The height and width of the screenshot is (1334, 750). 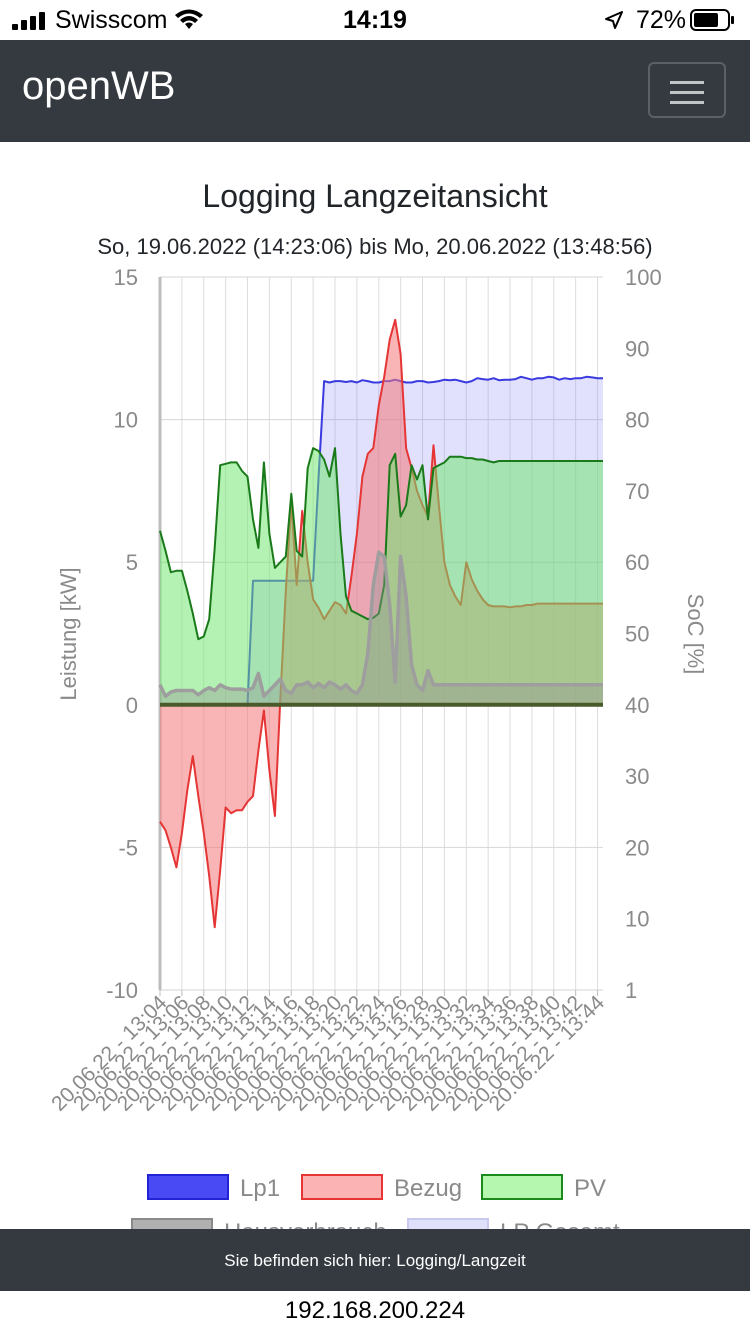 What do you see at coordinates (687, 82) in the screenshot?
I see `hamburger-icon` at bounding box center [687, 82].